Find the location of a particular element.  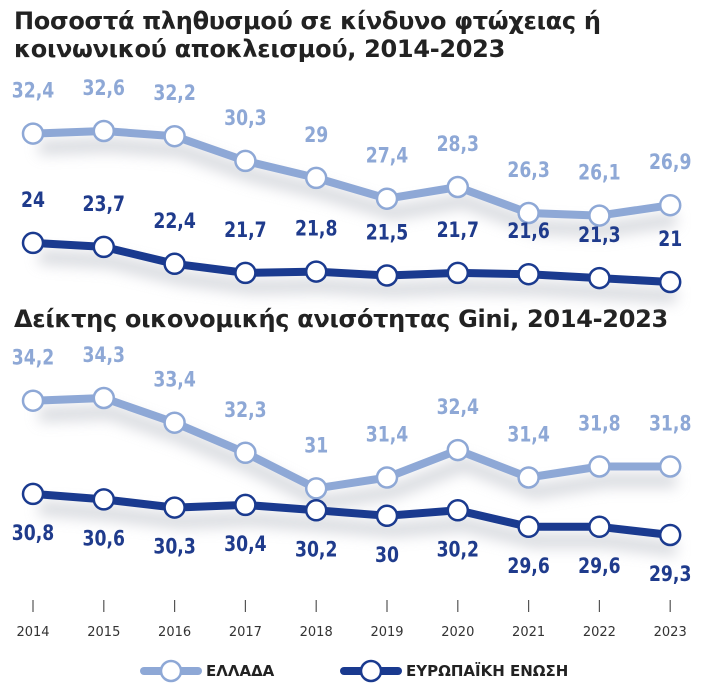

data-label-c2-s1-5: 31 is located at coordinates (316, 445).